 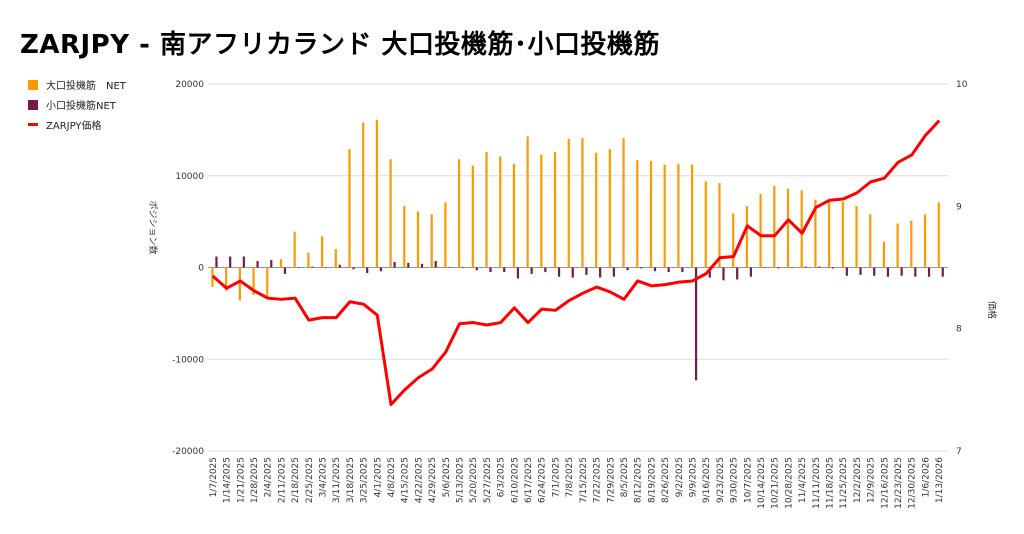 I want to click on x-tick-label: 7/29/2025, so click(x=611, y=480).